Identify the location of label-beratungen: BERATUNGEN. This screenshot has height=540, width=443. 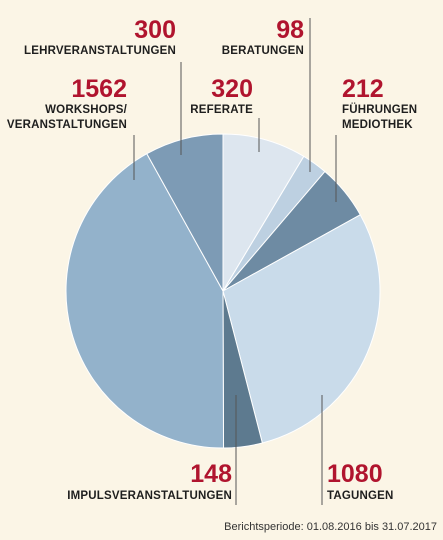
(263, 51).